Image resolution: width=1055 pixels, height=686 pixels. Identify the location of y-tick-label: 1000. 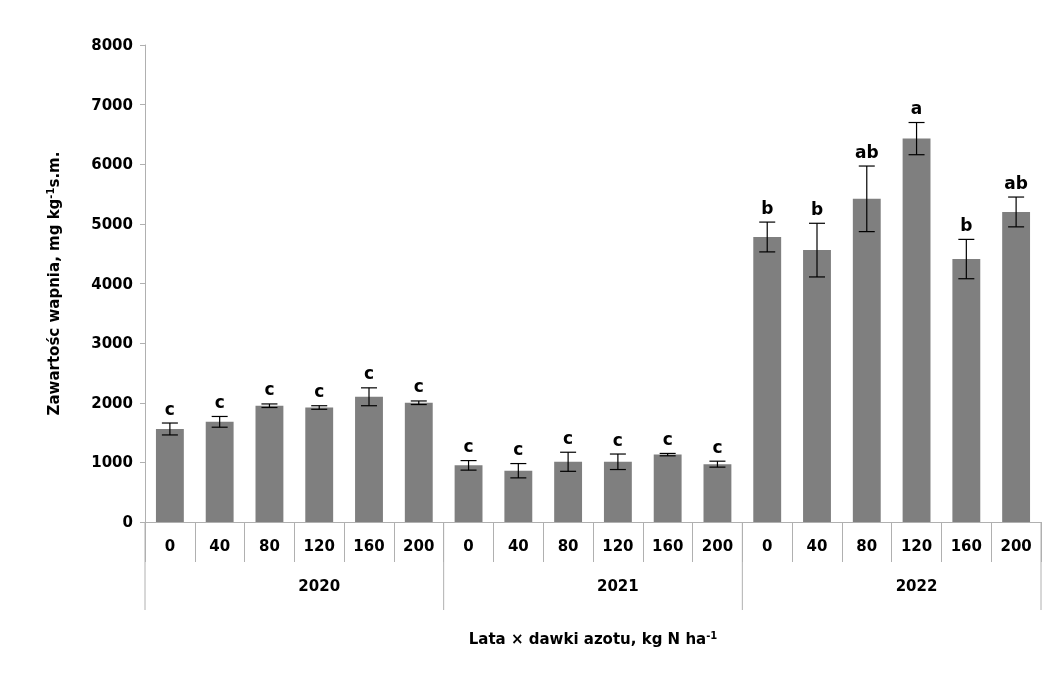
(112, 462).